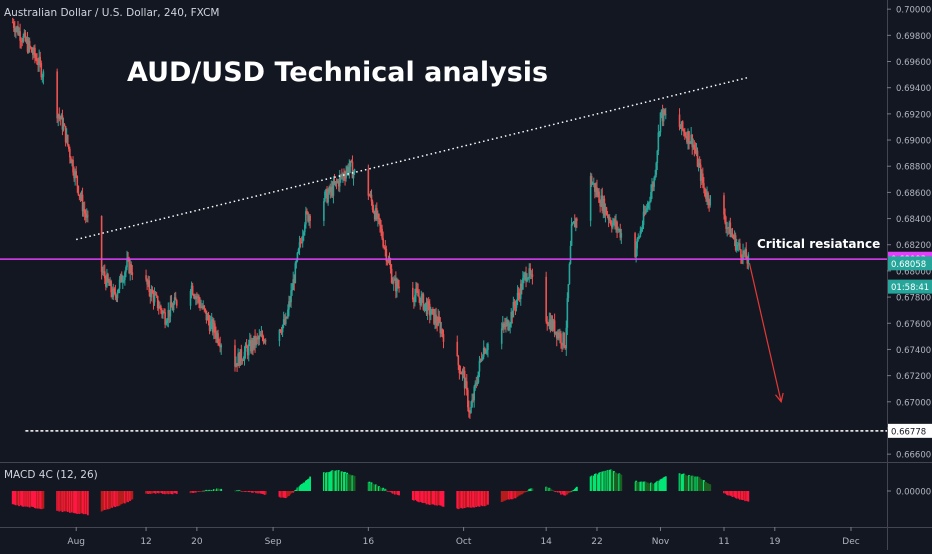  I want to click on time-tick-label: 20, so click(197, 542).